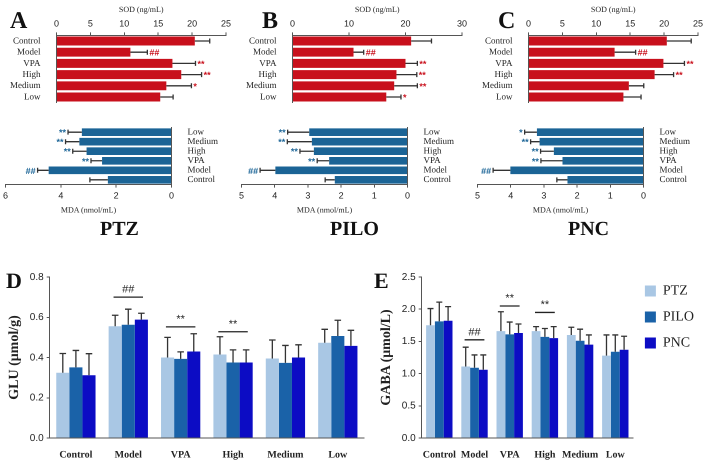  What do you see at coordinates (589, 229) in the screenshot?
I see `text: PNC` at bounding box center [589, 229].